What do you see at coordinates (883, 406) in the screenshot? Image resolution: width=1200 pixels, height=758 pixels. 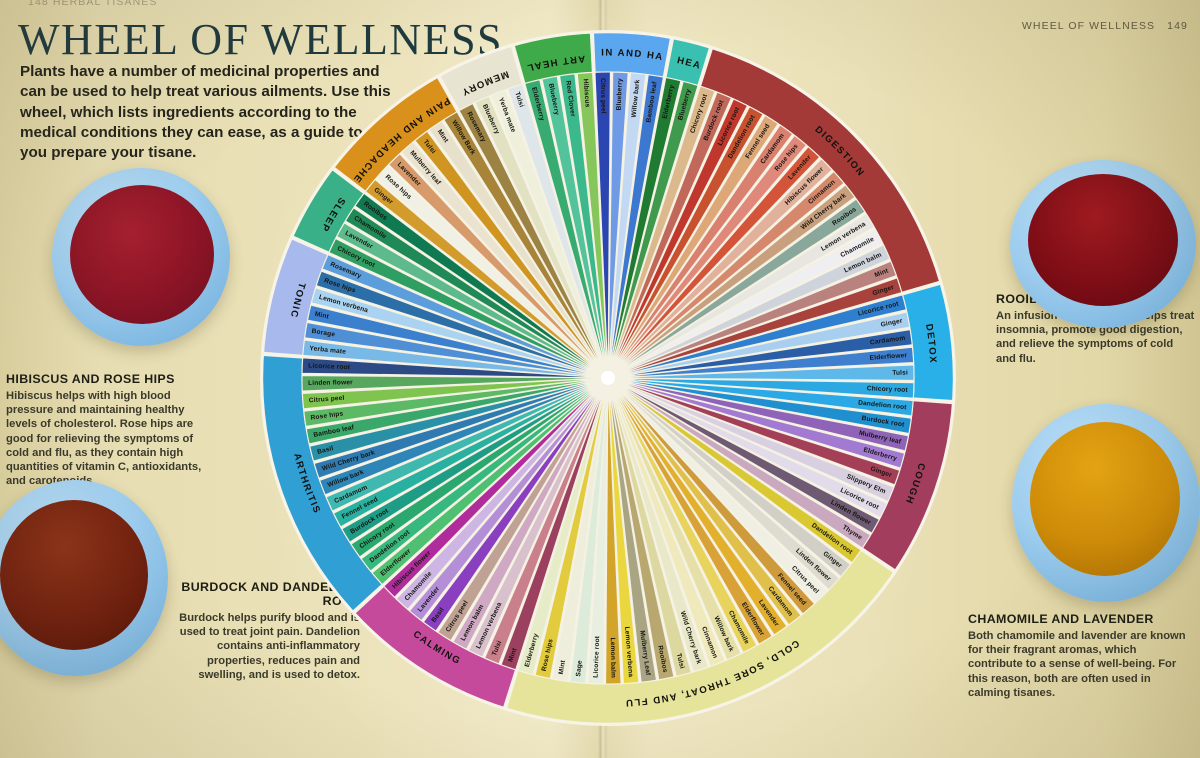 I see `ingredient-label: Dandelion root` at bounding box center [883, 406].